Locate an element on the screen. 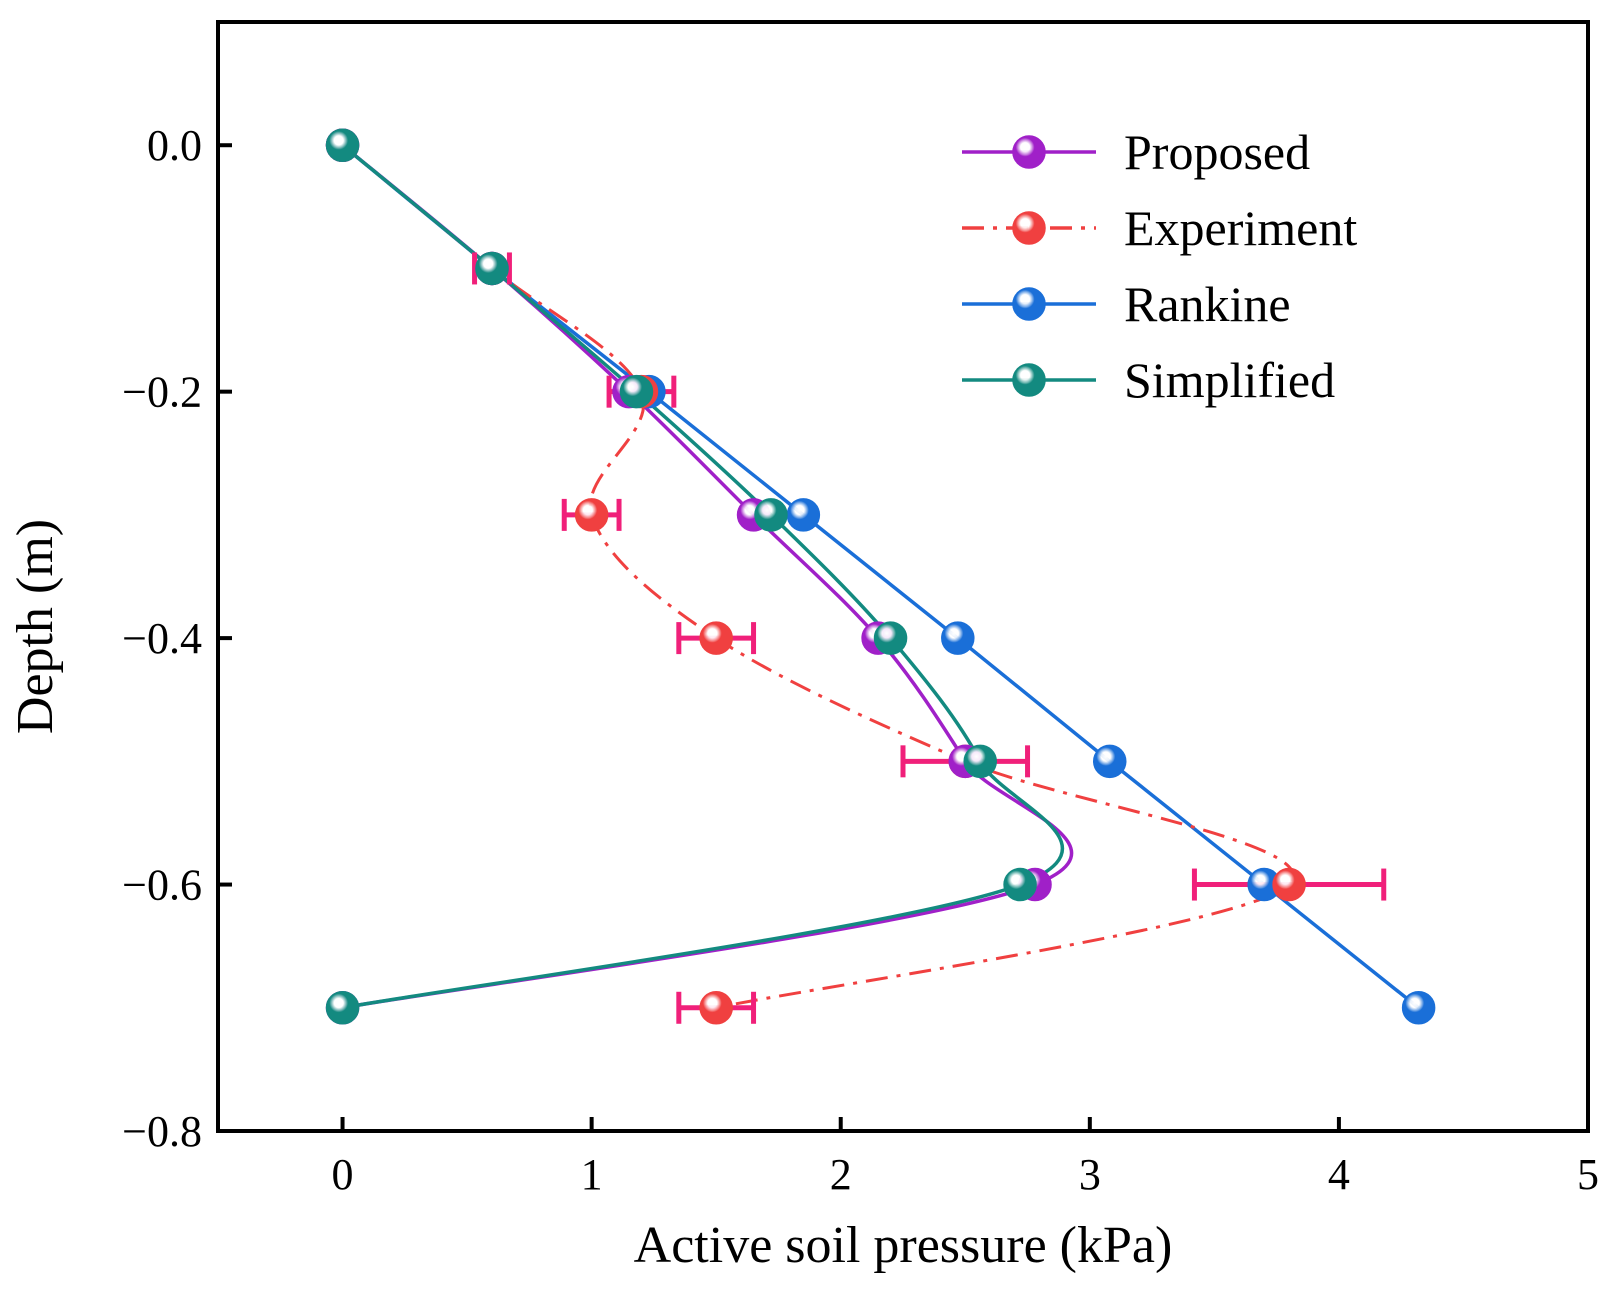  legend-item-simplified: Simplified is located at coordinates (1148, 380).